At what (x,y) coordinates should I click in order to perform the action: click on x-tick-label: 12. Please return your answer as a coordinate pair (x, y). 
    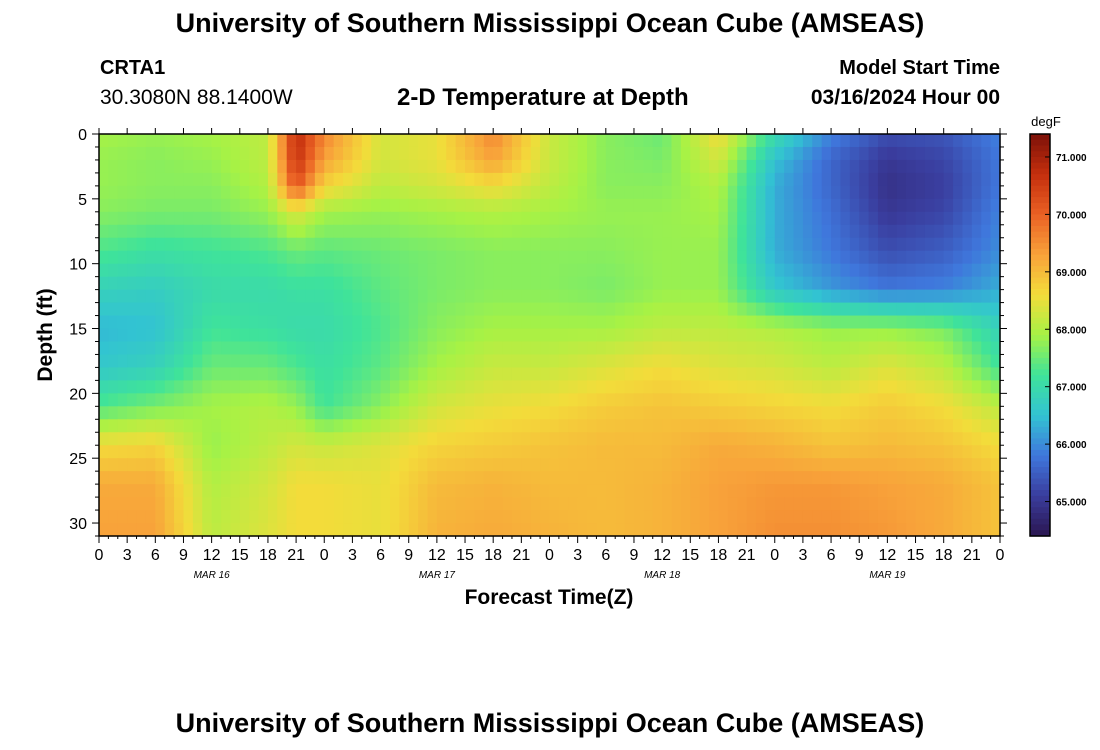
    Looking at the image, I should click on (437, 555).